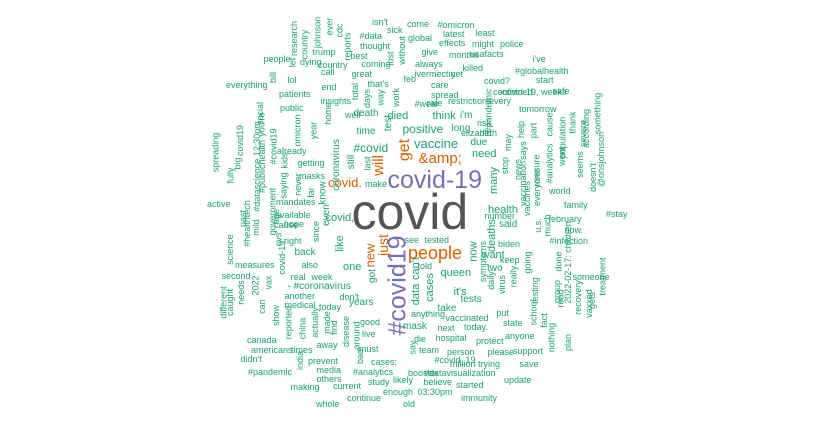 This screenshot has width=817, height=422. What do you see at coordinates (292, 150) in the screenshot?
I see `cloud-word: already` at bounding box center [292, 150].